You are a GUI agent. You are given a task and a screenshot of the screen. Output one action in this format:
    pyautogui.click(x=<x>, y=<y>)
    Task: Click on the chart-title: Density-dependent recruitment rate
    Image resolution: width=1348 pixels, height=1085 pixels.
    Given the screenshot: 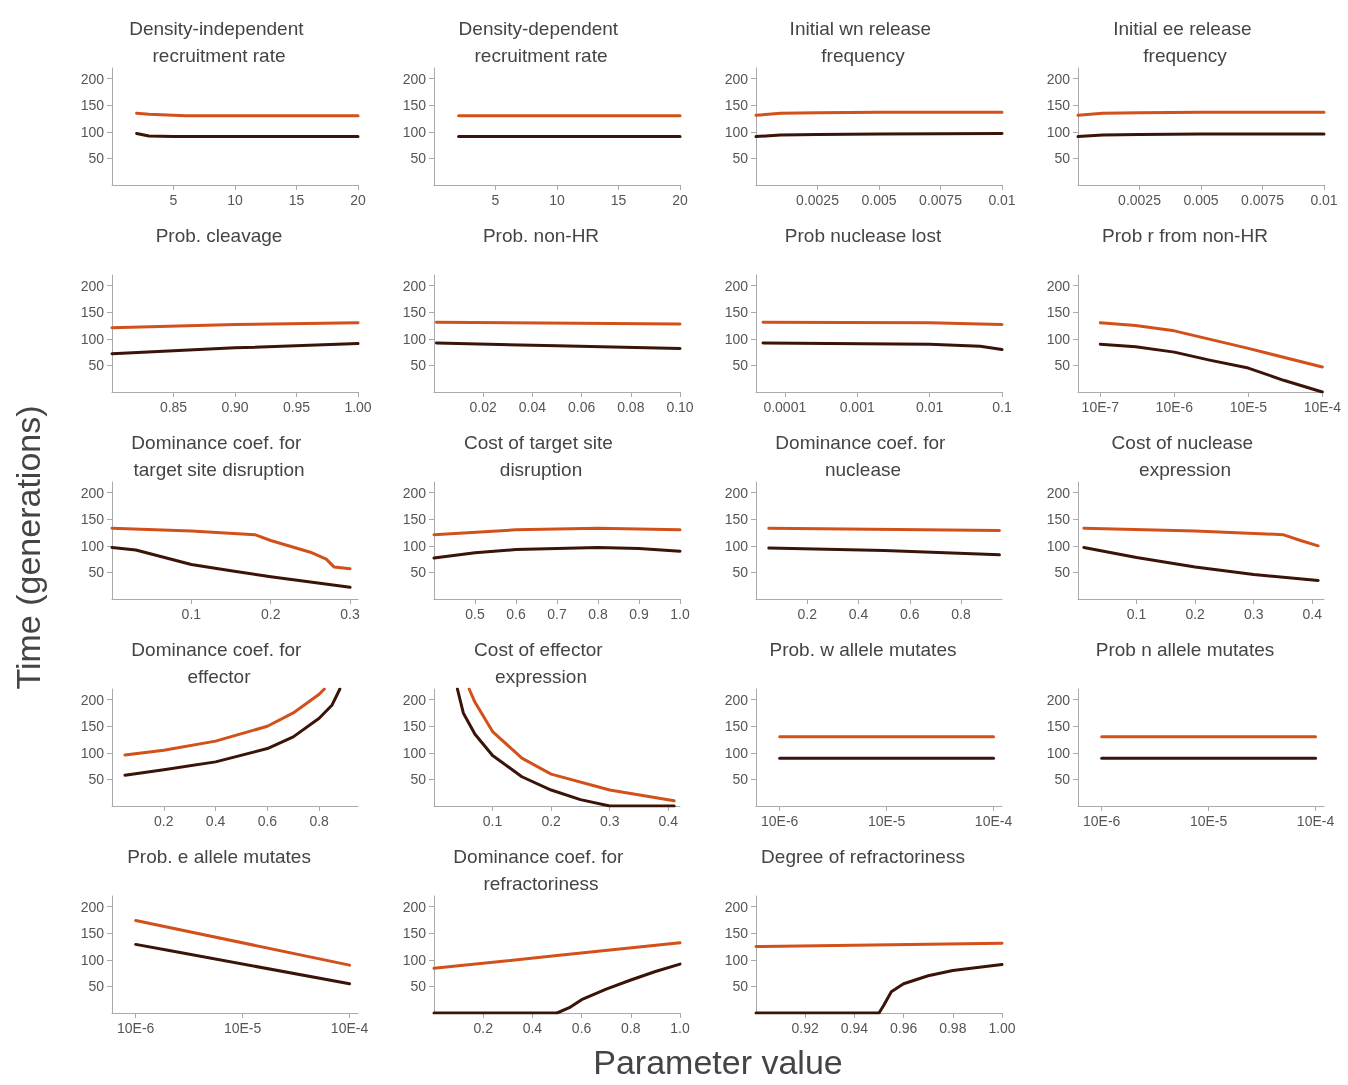 What is the action you would take?
    pyautogui.click(x=541, y=42)
    